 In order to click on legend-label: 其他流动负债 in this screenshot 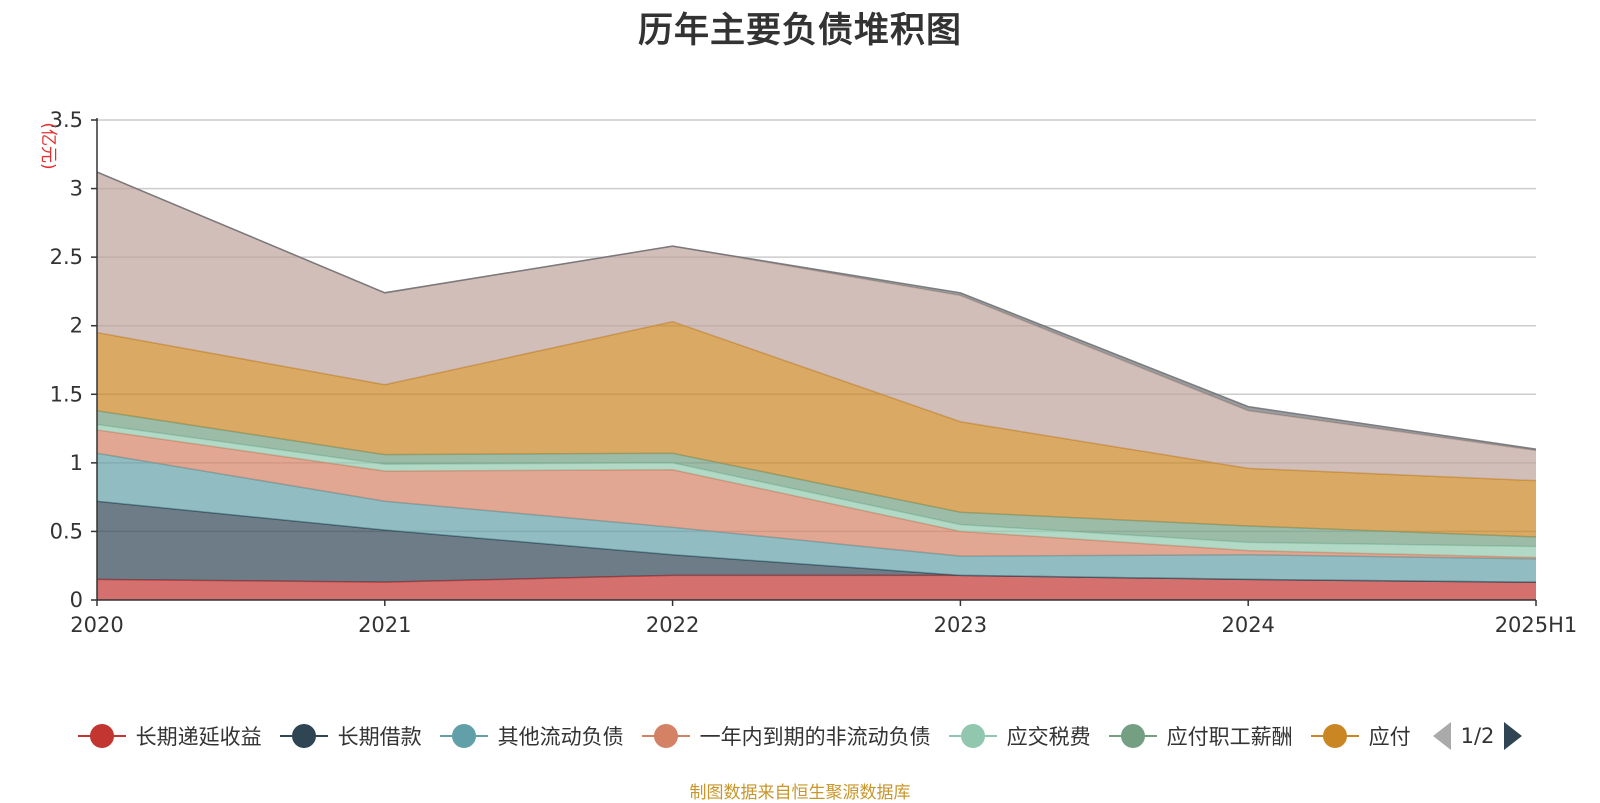, I will do `click(560, 737)`.